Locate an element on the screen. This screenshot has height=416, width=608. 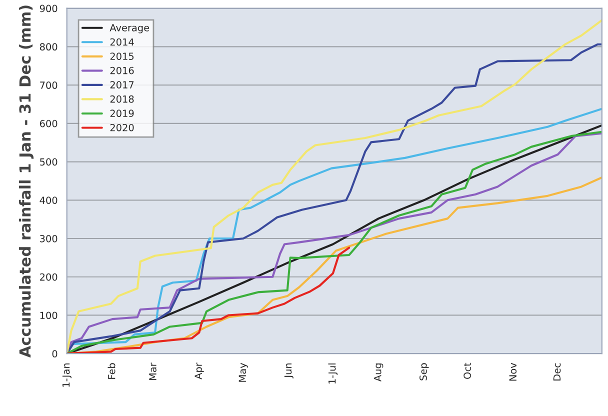
x-tick-label: May is located at coordinates (243, 372).